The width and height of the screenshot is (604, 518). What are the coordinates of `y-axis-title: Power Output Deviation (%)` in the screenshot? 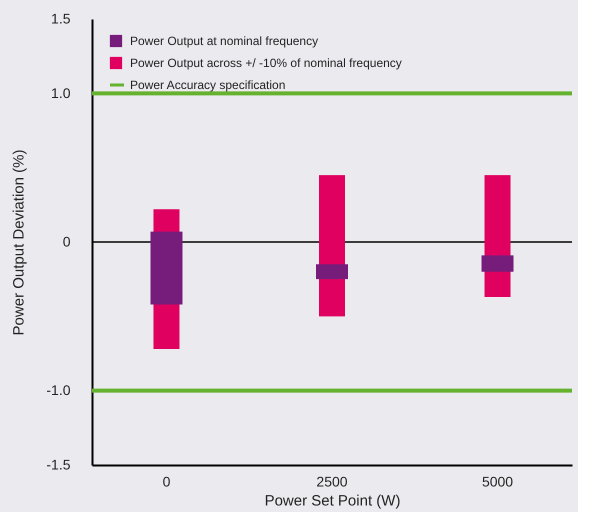 It's located at (19, 243).